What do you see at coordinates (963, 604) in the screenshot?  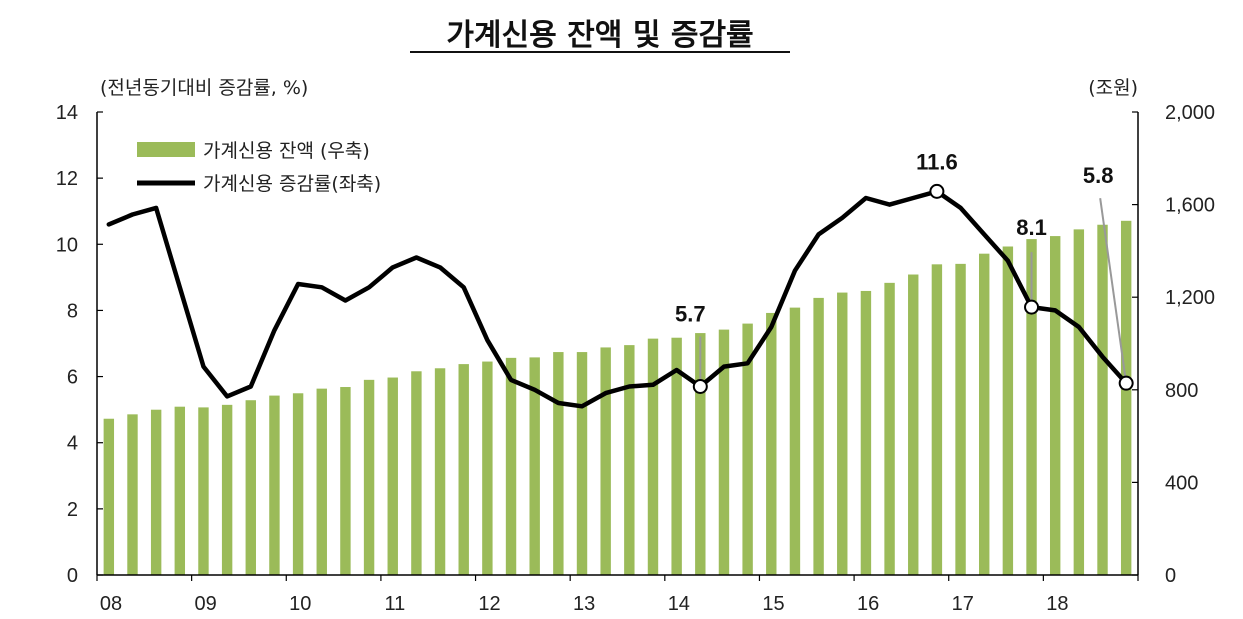 I see `x-tick-label: 17` at bounding box center [963, 604].